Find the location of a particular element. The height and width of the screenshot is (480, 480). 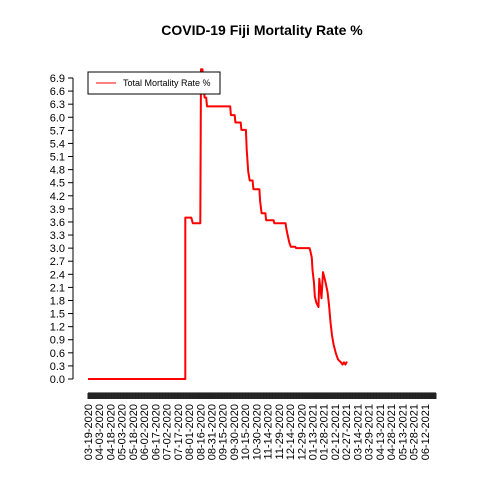

x-tick-label: 08-31-2020 is located at coordinates (212, 432).